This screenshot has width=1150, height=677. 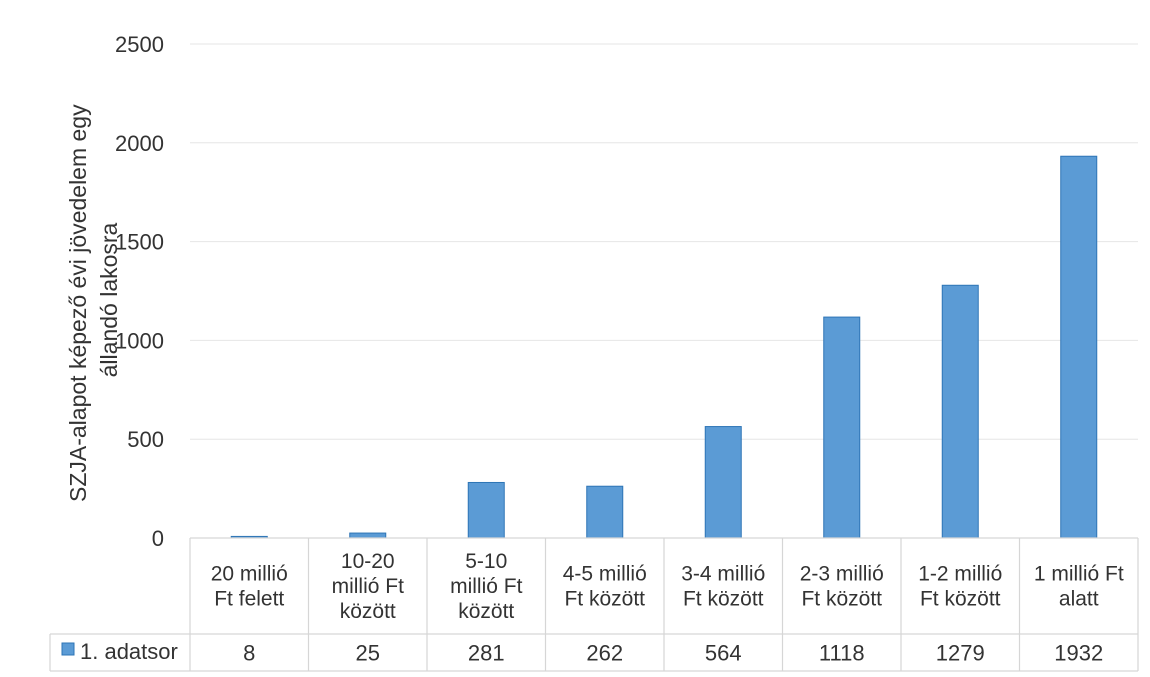 What do you see at coordinates (129, 651) in the screenshot?
I see `legend-label: 1. adatsor` at bounding box center [129, 651].